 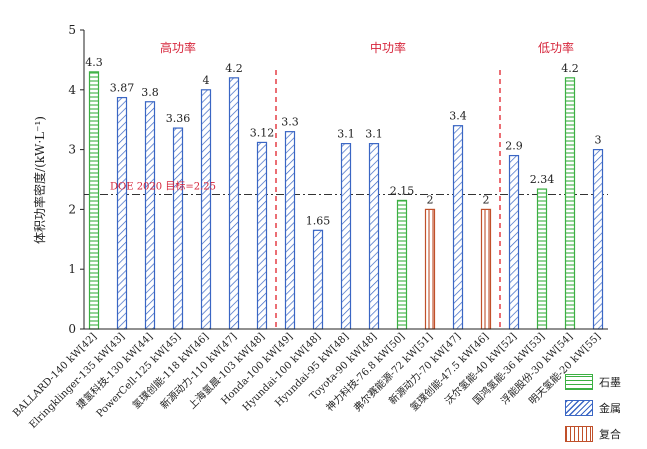 What do you see at coordinates (290, 122) in the screenshot?
I see `value-label: 3.3` at bounding box center [290, 122].